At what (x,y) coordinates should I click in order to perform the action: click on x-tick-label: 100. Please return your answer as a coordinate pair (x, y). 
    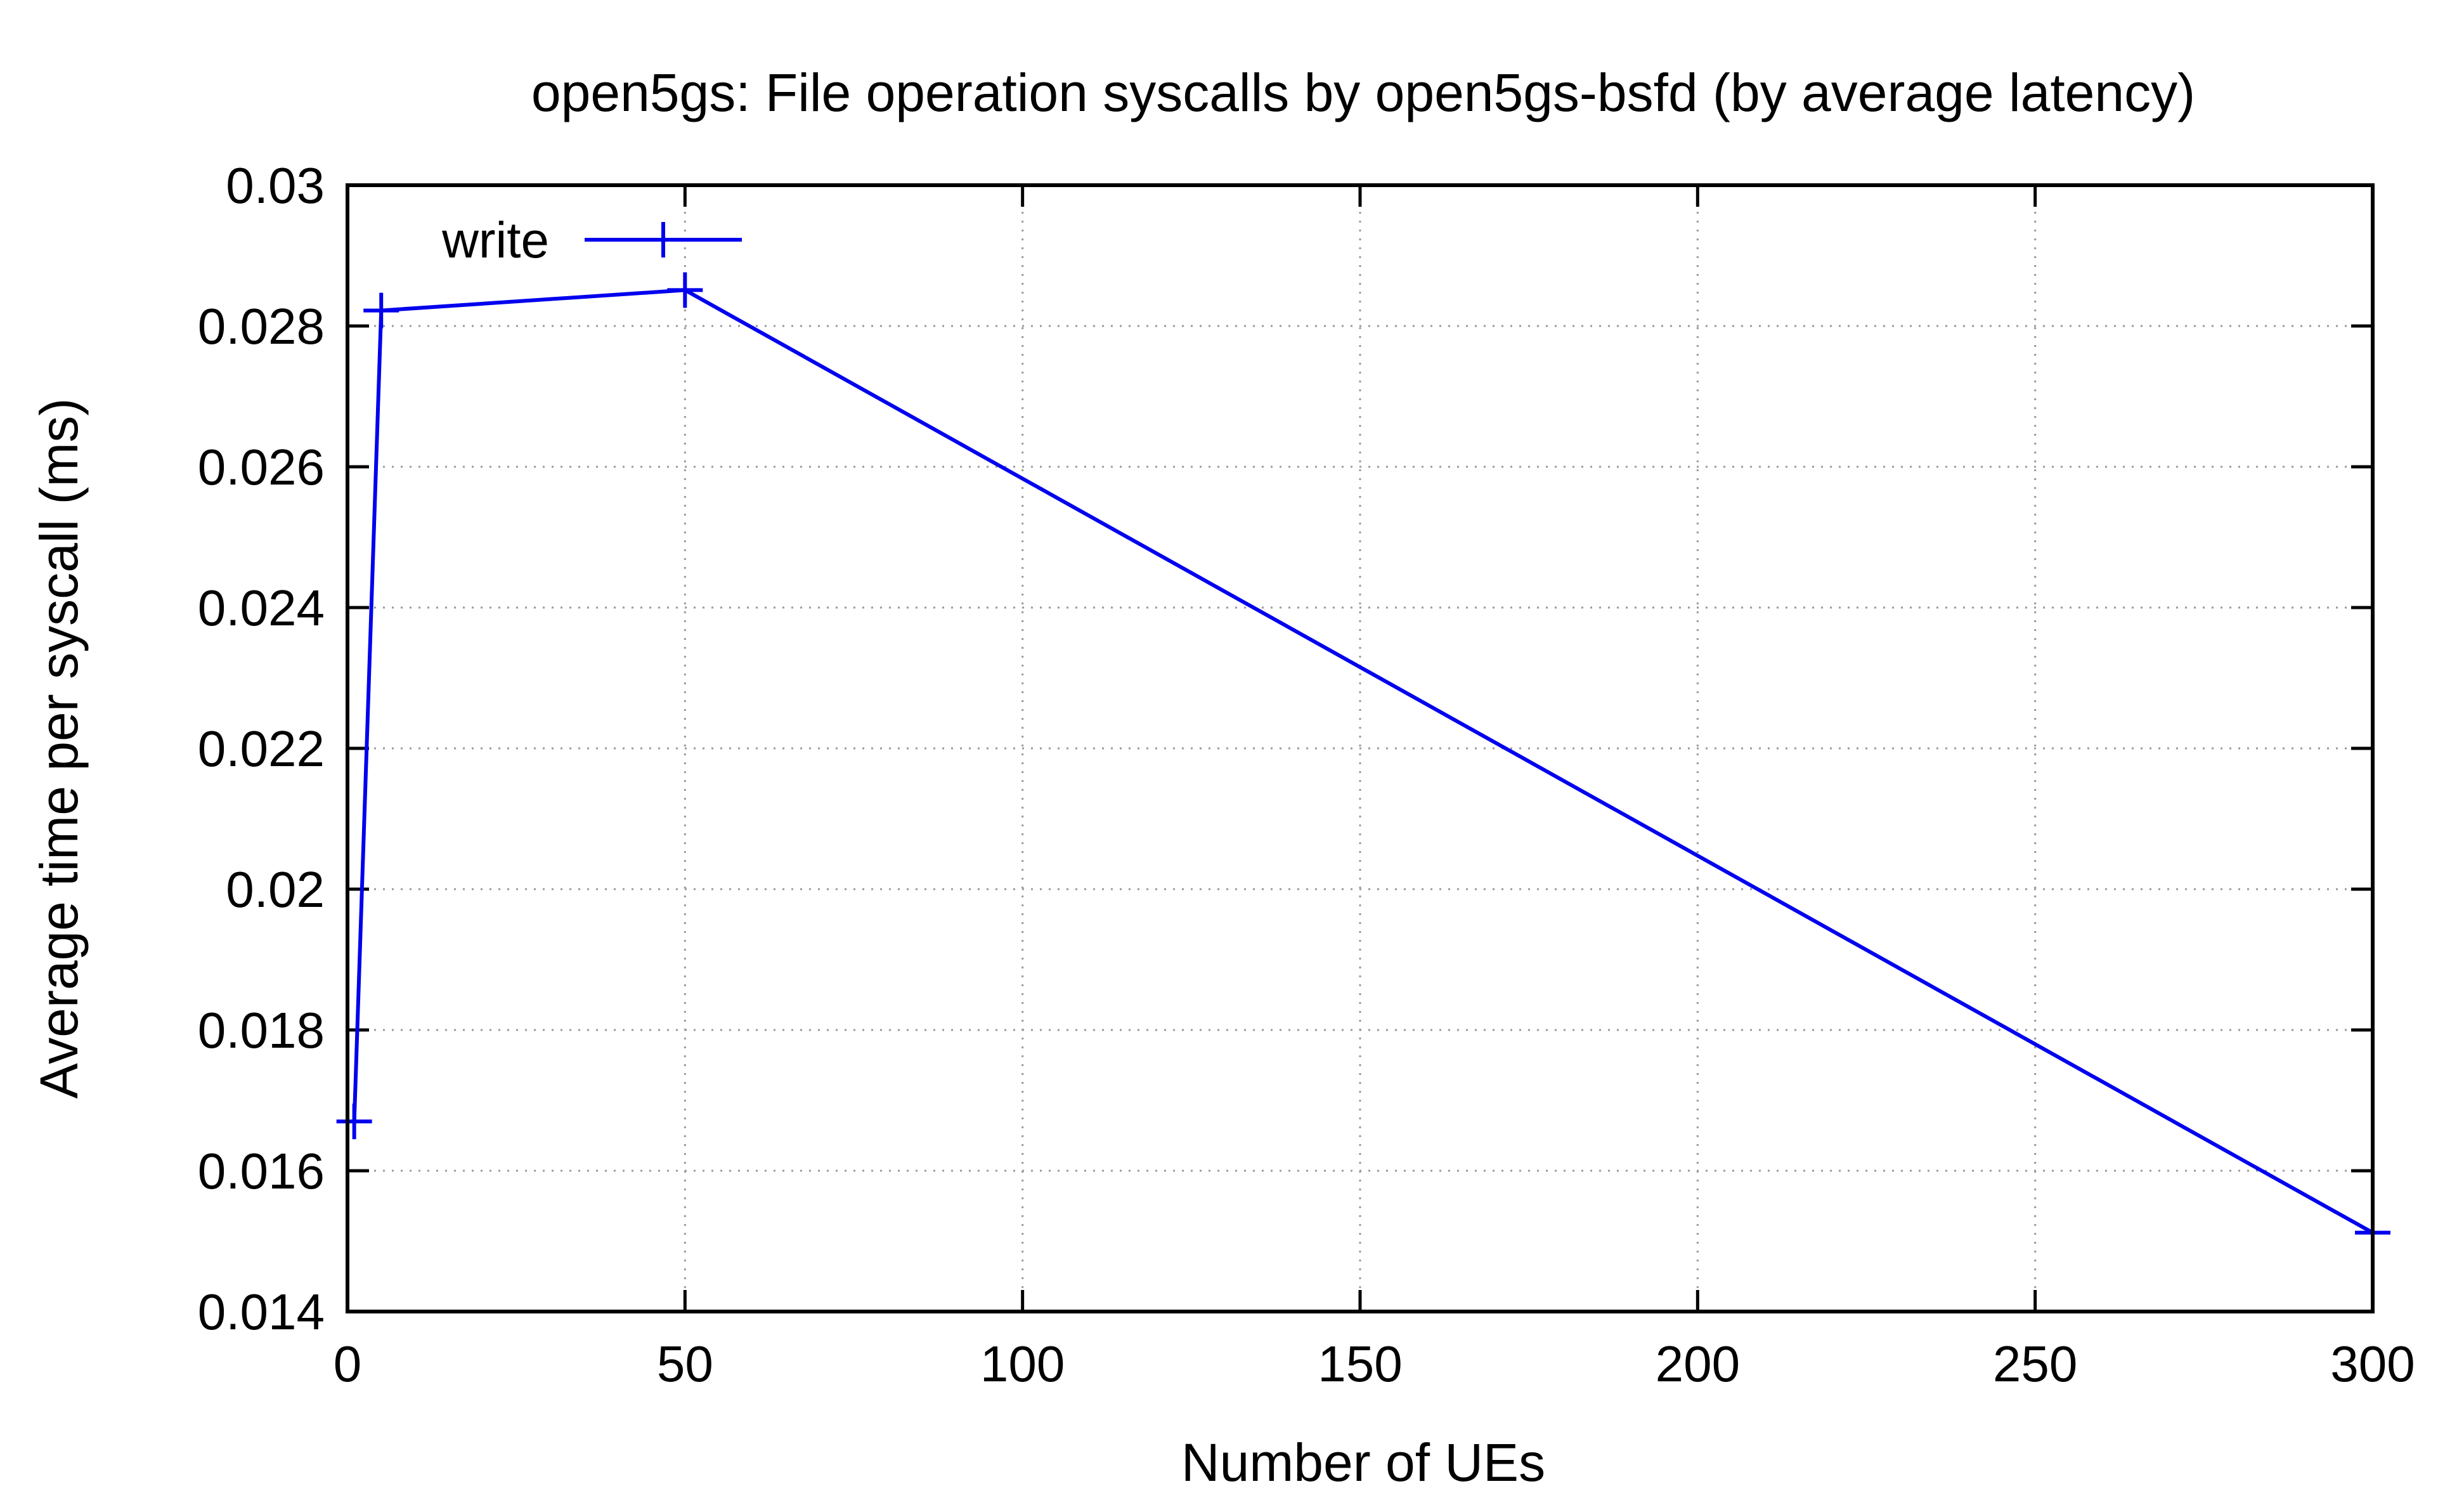
    Looking at the image, I should click on (1022, 1364).